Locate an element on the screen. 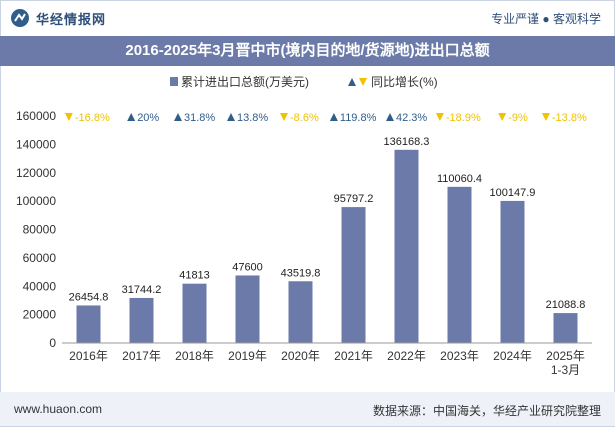 Image resolution: width=615 pixels, height=427 pixels. brand-name: 华经情报网 is located at coordinates (71, 19).